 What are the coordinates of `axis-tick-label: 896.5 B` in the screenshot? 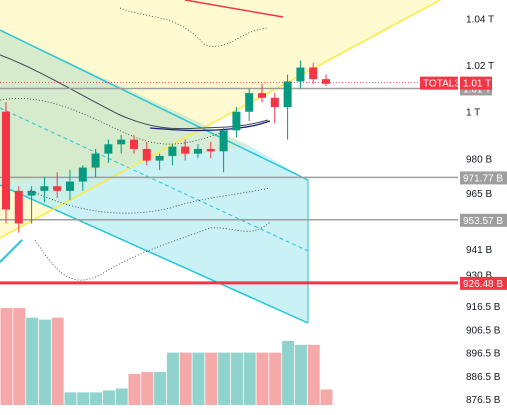 It's located at (483, 354).